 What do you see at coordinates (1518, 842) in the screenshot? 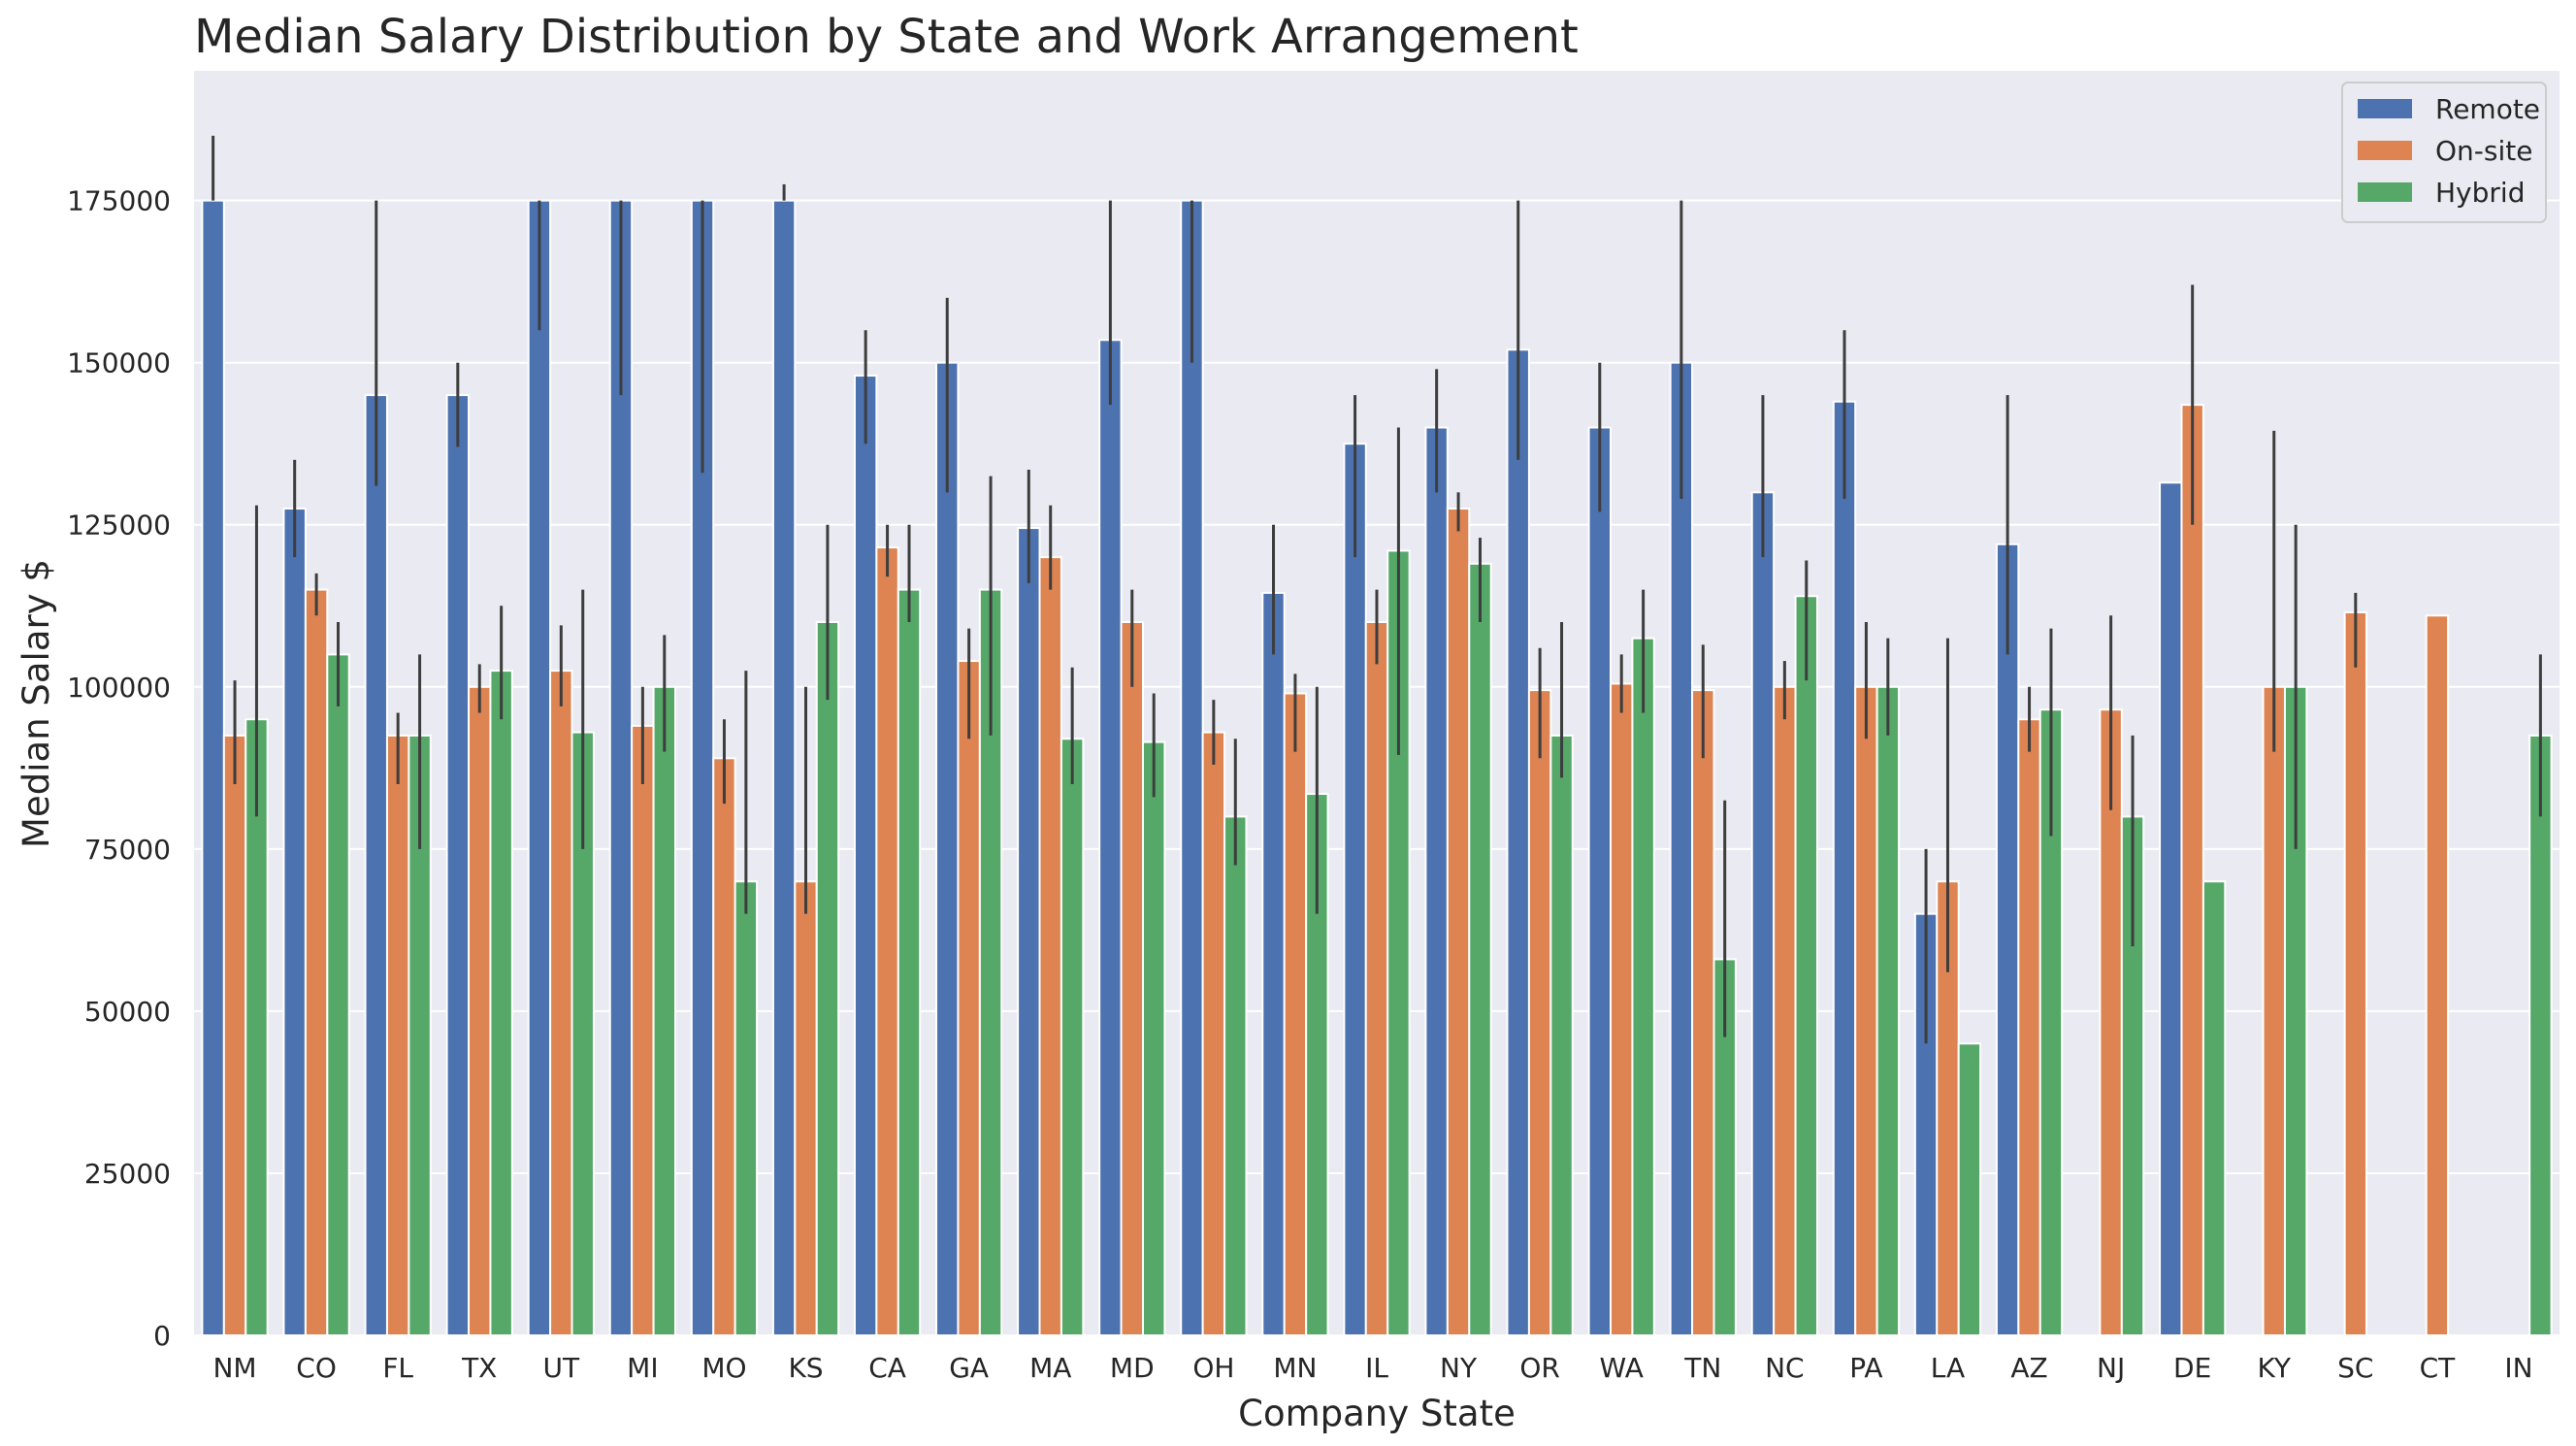
I see `bar-remote-or` at bounding box center [1518, 842].